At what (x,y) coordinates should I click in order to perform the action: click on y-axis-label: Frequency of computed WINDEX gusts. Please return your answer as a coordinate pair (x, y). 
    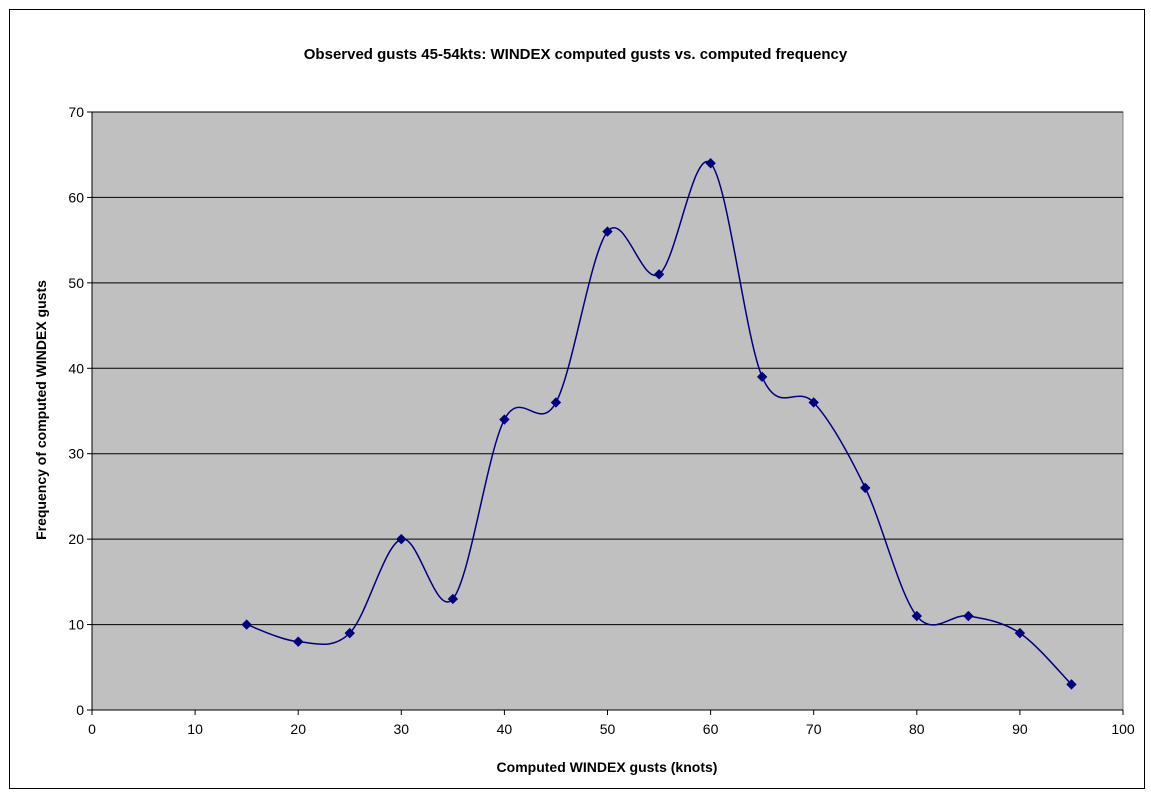
    Looking at the image, I should click on (41, 410).